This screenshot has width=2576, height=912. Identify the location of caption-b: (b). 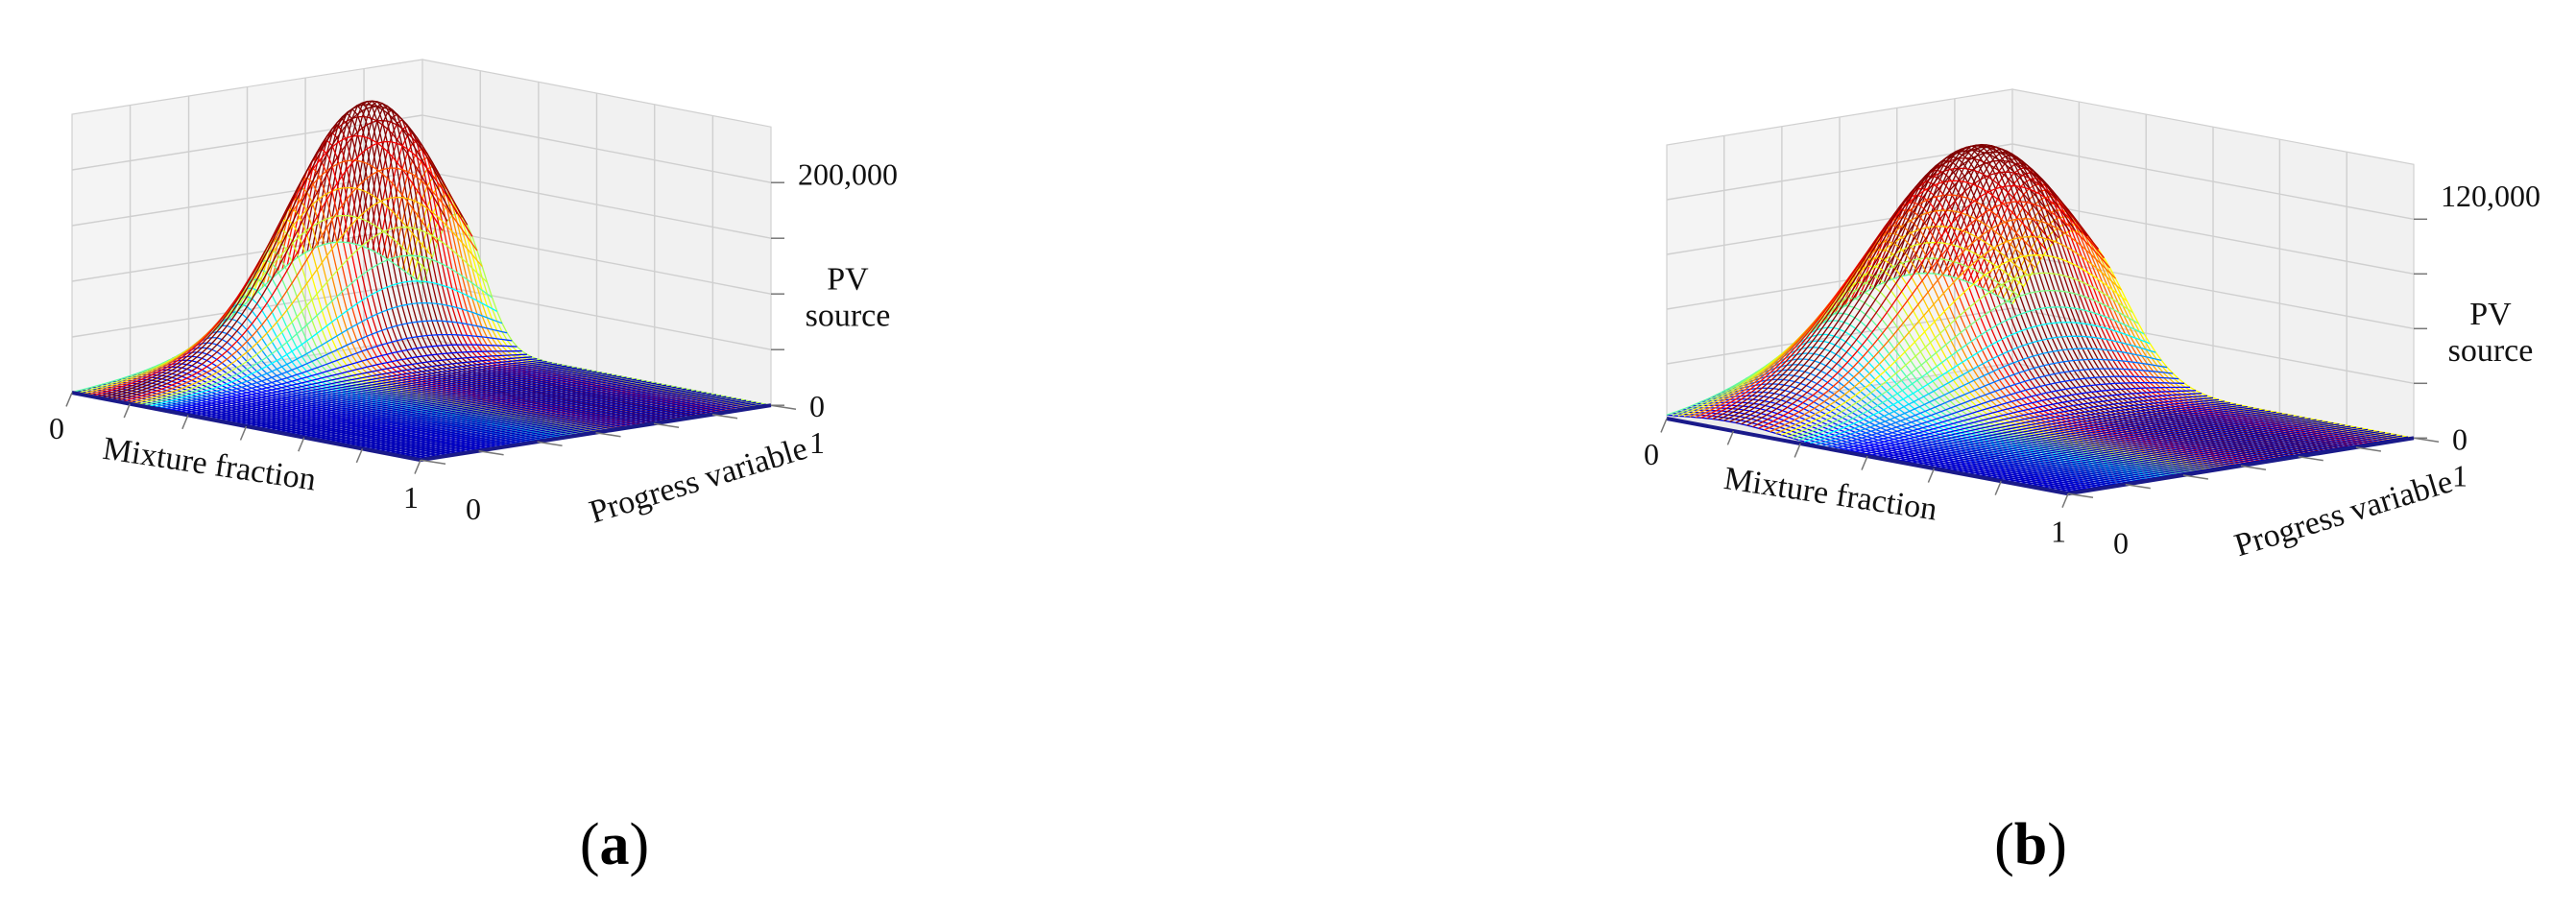
(2030, 845).